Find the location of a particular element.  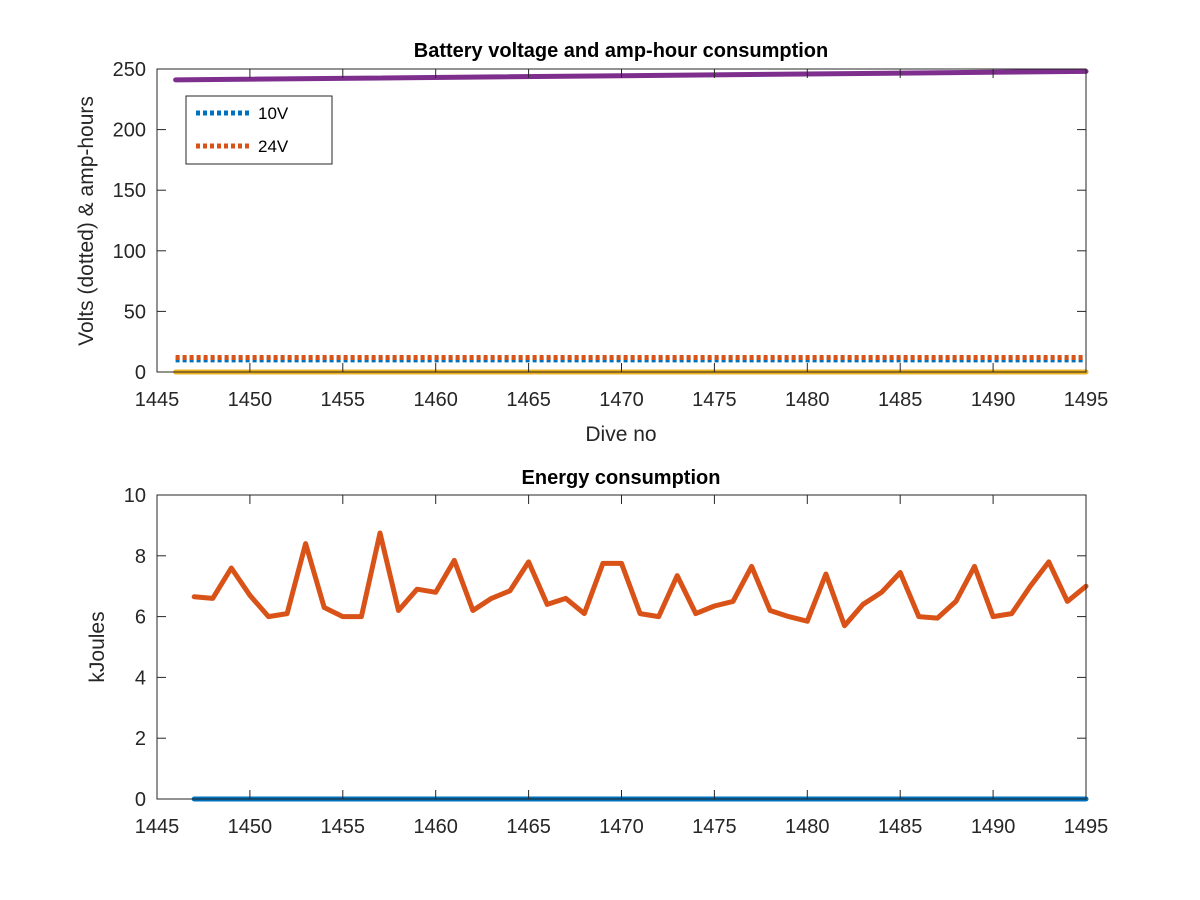

chart-1-ytick-label-2: 4 is located at coordinates (140, 678).